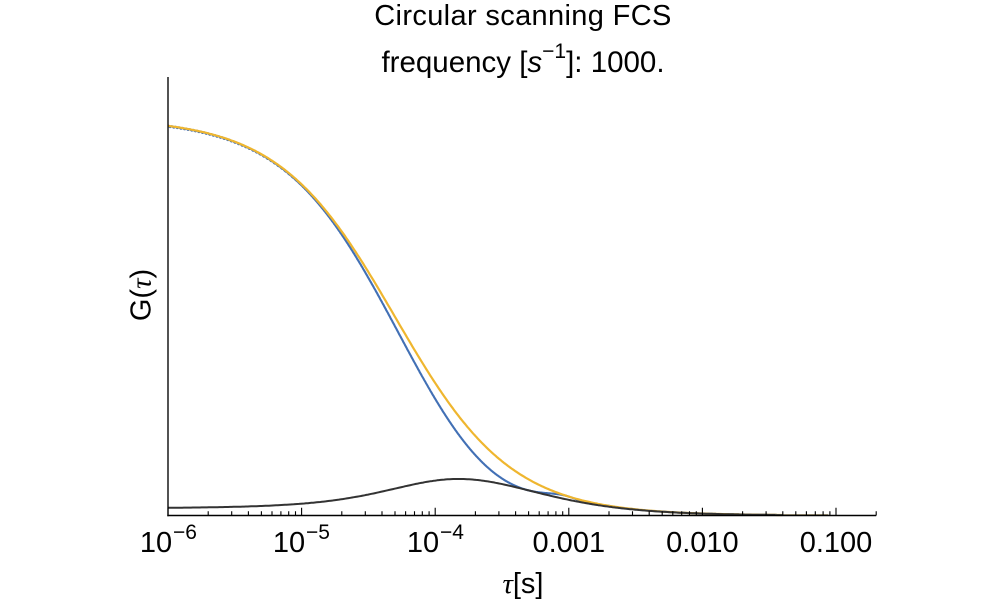 This screenshot has width=1000, height=600. What do you see at coordinates (569, 543) in the screenshot?
I see `svg-text: 0.001` at bounding box center [569, 543].